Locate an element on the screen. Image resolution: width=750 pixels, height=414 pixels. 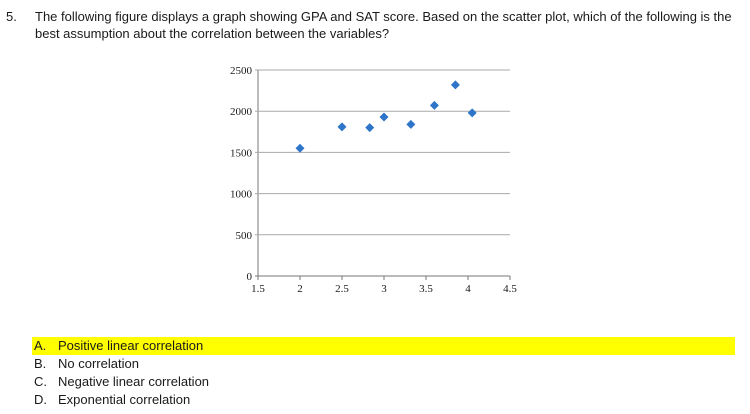
y-tick-label: 1500 is located at coordinates (241, 153).